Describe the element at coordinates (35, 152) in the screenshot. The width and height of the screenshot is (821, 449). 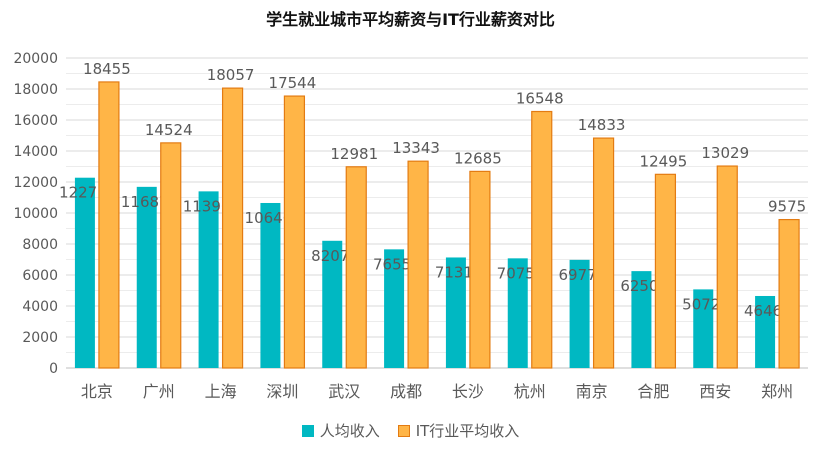
I see `y-tick-label: 14000` at that location.